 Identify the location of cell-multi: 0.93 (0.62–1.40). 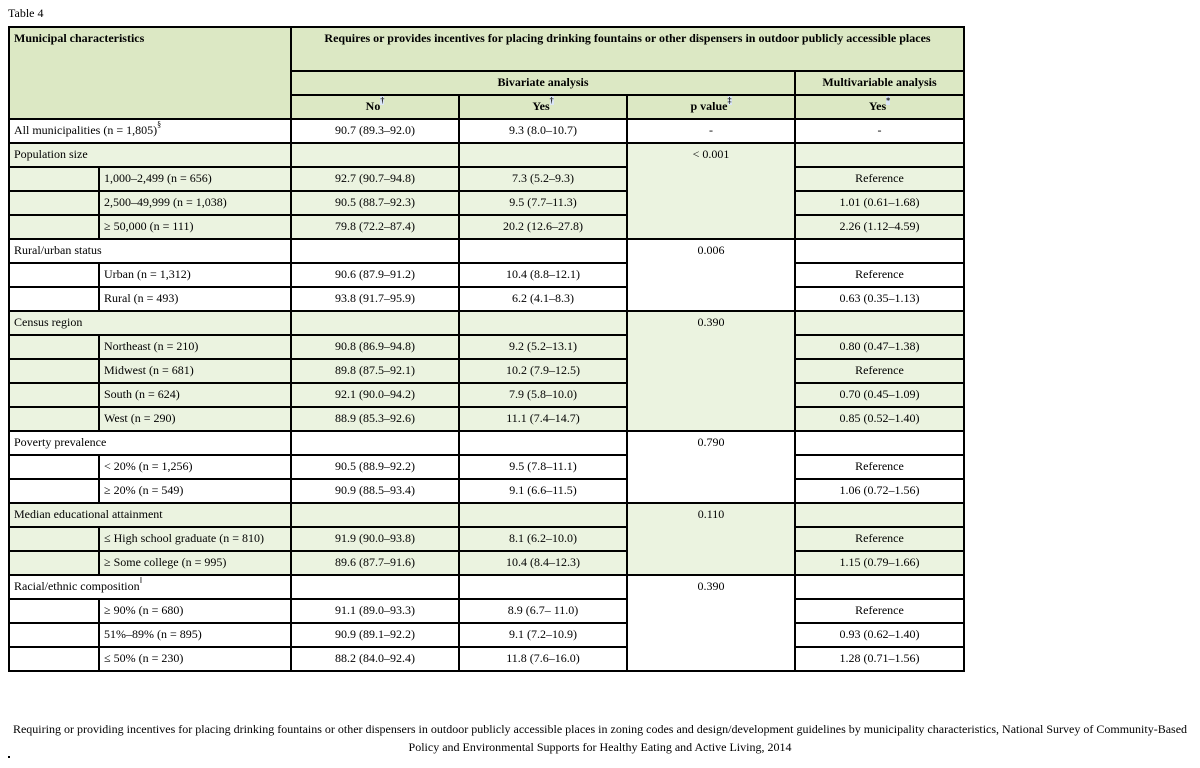
(879, 635).